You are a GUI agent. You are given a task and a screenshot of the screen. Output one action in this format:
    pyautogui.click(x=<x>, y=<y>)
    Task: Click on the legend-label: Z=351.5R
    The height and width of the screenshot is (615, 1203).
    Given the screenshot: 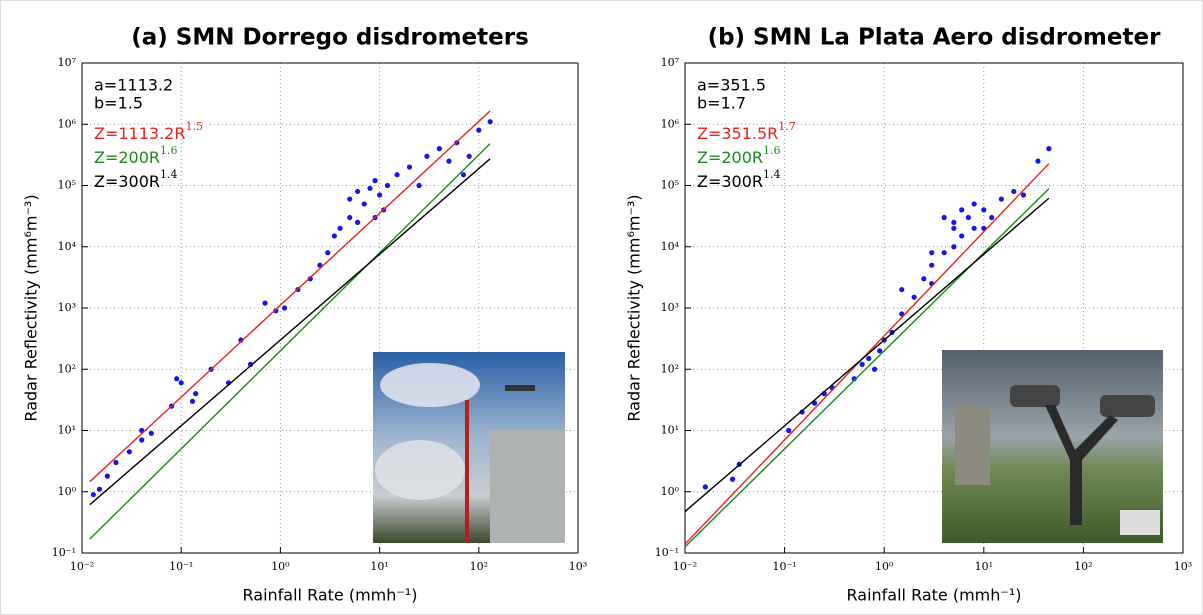 What is the action you would take?
    pyautogui.click(x=737, y=133)
    